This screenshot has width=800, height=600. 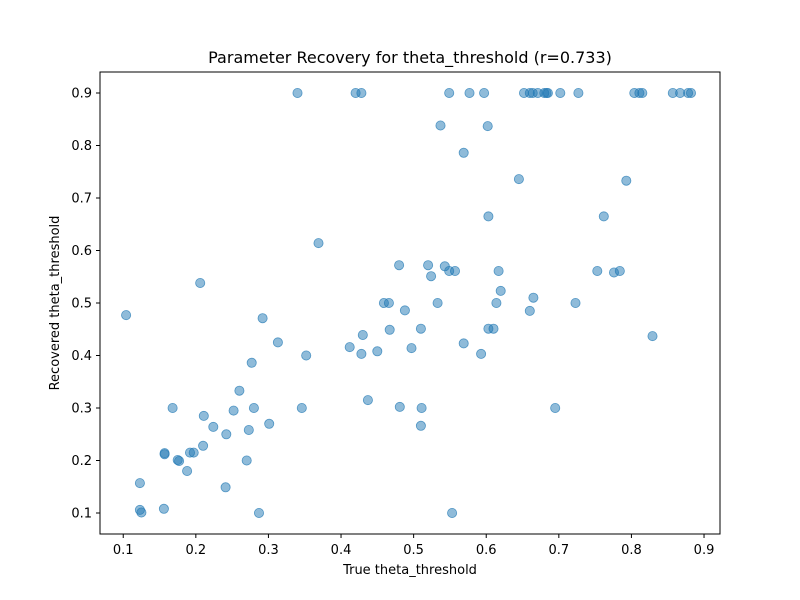 What do you see at coordinates (81, 514) in the screenshot?
I see `y-tick-label: 0.1` at bounding box center [81, 514].